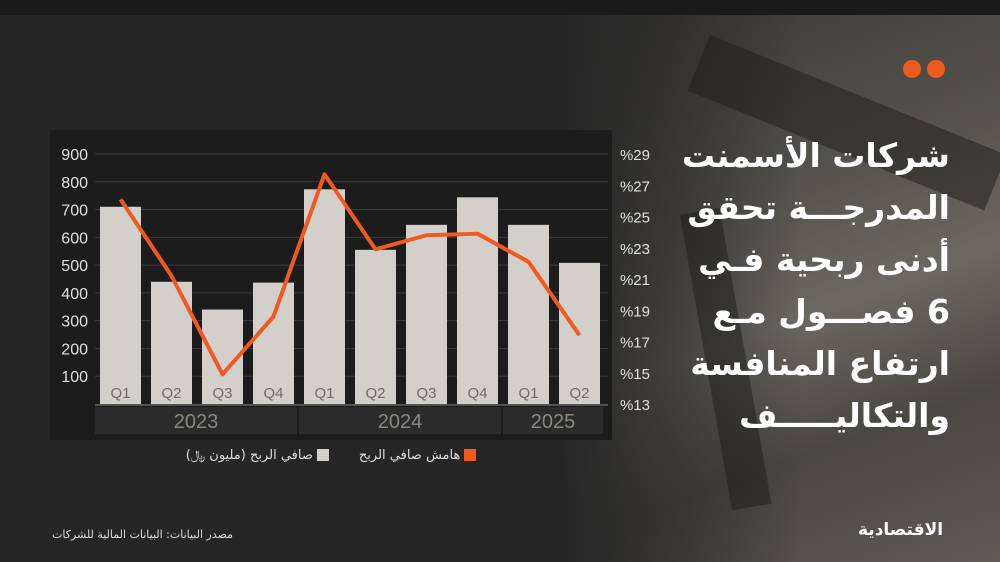  What do you see at coordinates (74, 294) in the screenshot?
I see `left-tick-label: 400` at bounding box center [74, 294].